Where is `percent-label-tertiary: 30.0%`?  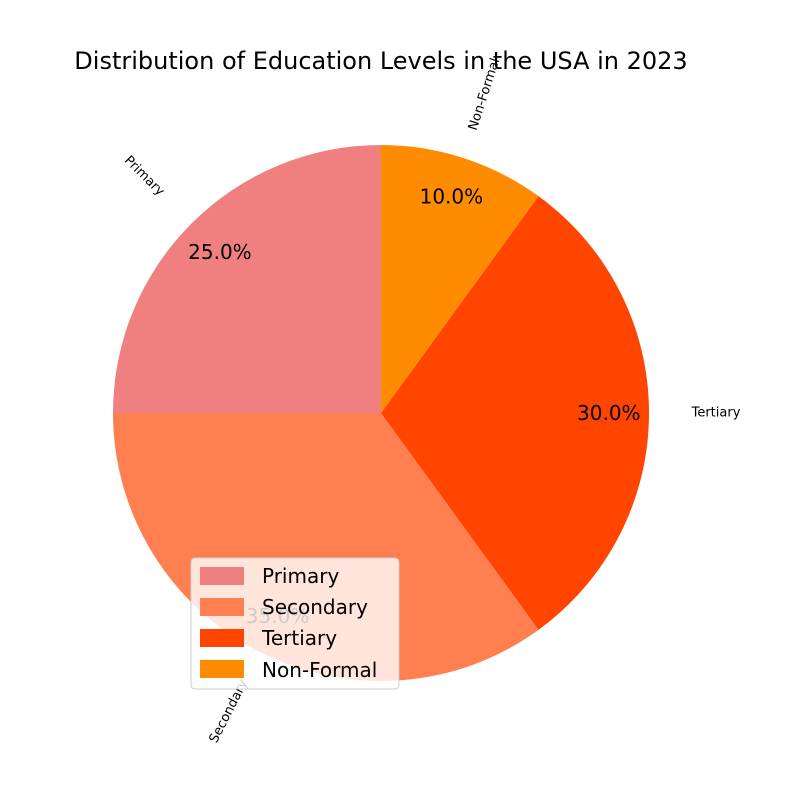 percent-label-tertiary: 30.0% is located at coordinates (609, 413).